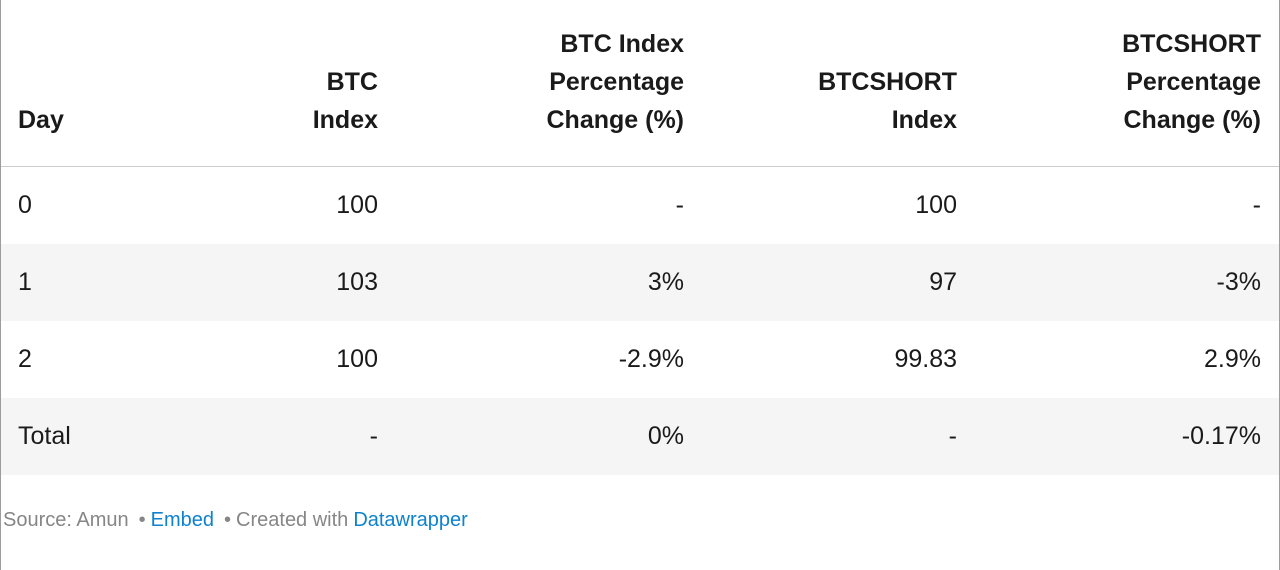 The height and width of the screenshot is (570, 1280). What do you see at coordinates (665, 435) in the screenshot?
I see `cell-btc-index-pct: 0%` at bounding box center [665, 435].